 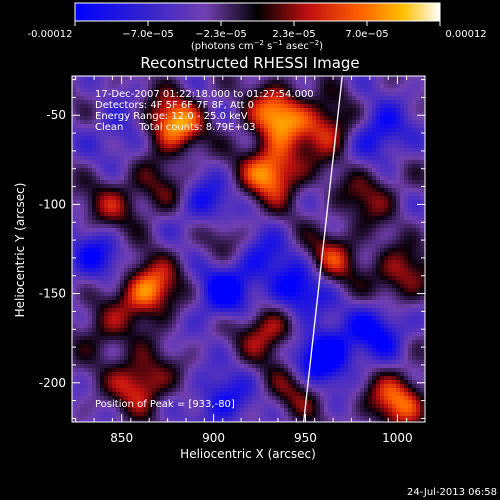 What do you see at coordinates (148, 34) in the screenshot?
I see `colorbar-tick-label: −7.0e−05` at bounding box center [148, 34].